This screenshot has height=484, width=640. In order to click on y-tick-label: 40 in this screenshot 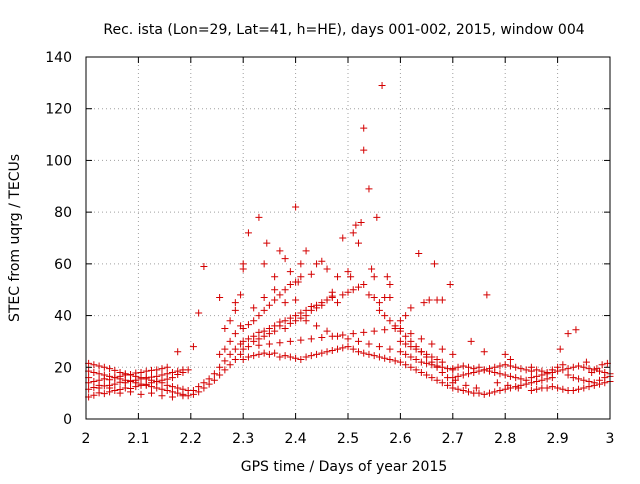, I will do `click(63, 317)`.